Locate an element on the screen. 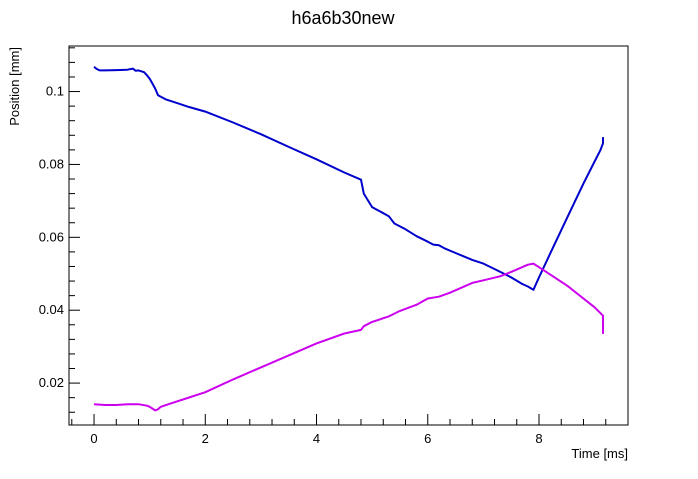  y-axis-label: Position [mm] is located at coordinates (14, 86).